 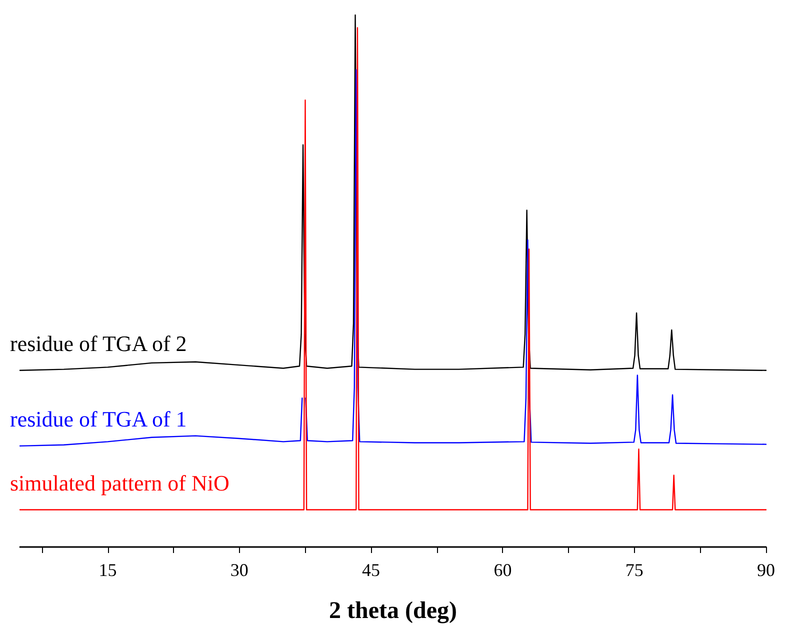 What do you see at coordinates (98, 419) in the screenshot?
I see `series-label: residue of TGA of 1` at bounding box center [98, 419].